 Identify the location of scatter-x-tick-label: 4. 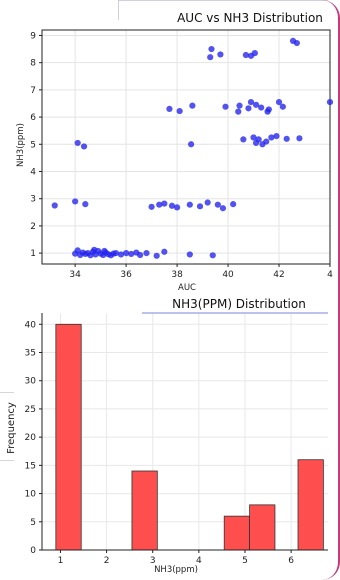
(330, 275).